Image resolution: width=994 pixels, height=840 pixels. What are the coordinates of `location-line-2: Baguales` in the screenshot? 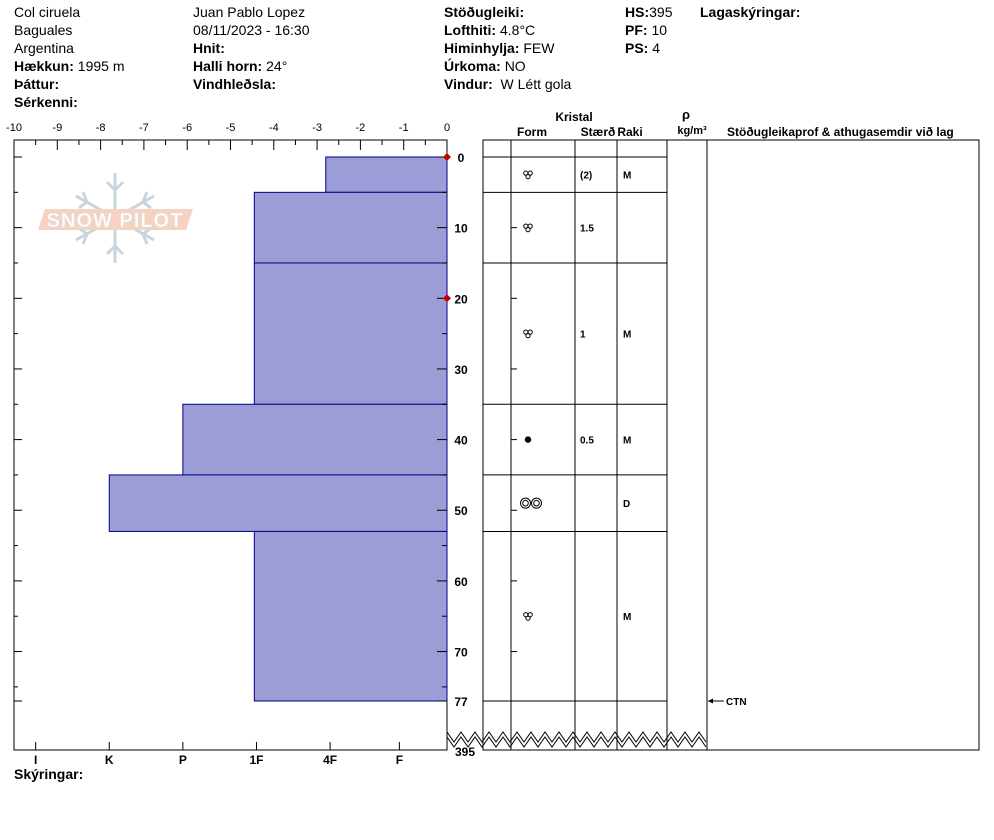 It's located at (43, 30).